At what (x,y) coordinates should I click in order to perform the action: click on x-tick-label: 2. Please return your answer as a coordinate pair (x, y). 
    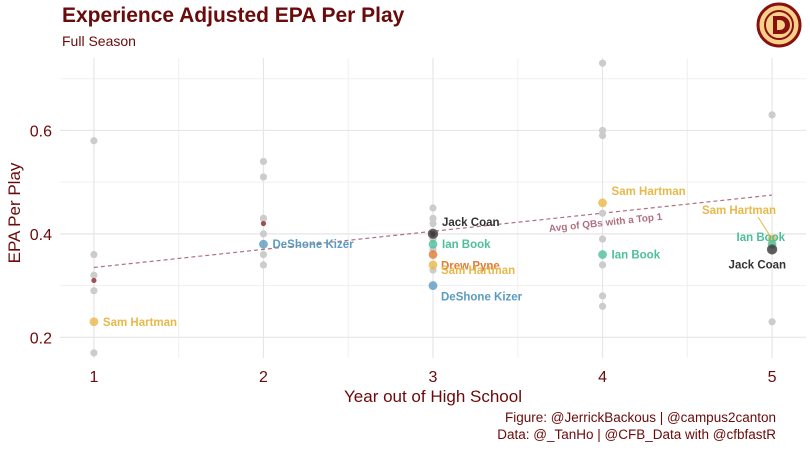
    Looking at the image, I should click on (263, 377).